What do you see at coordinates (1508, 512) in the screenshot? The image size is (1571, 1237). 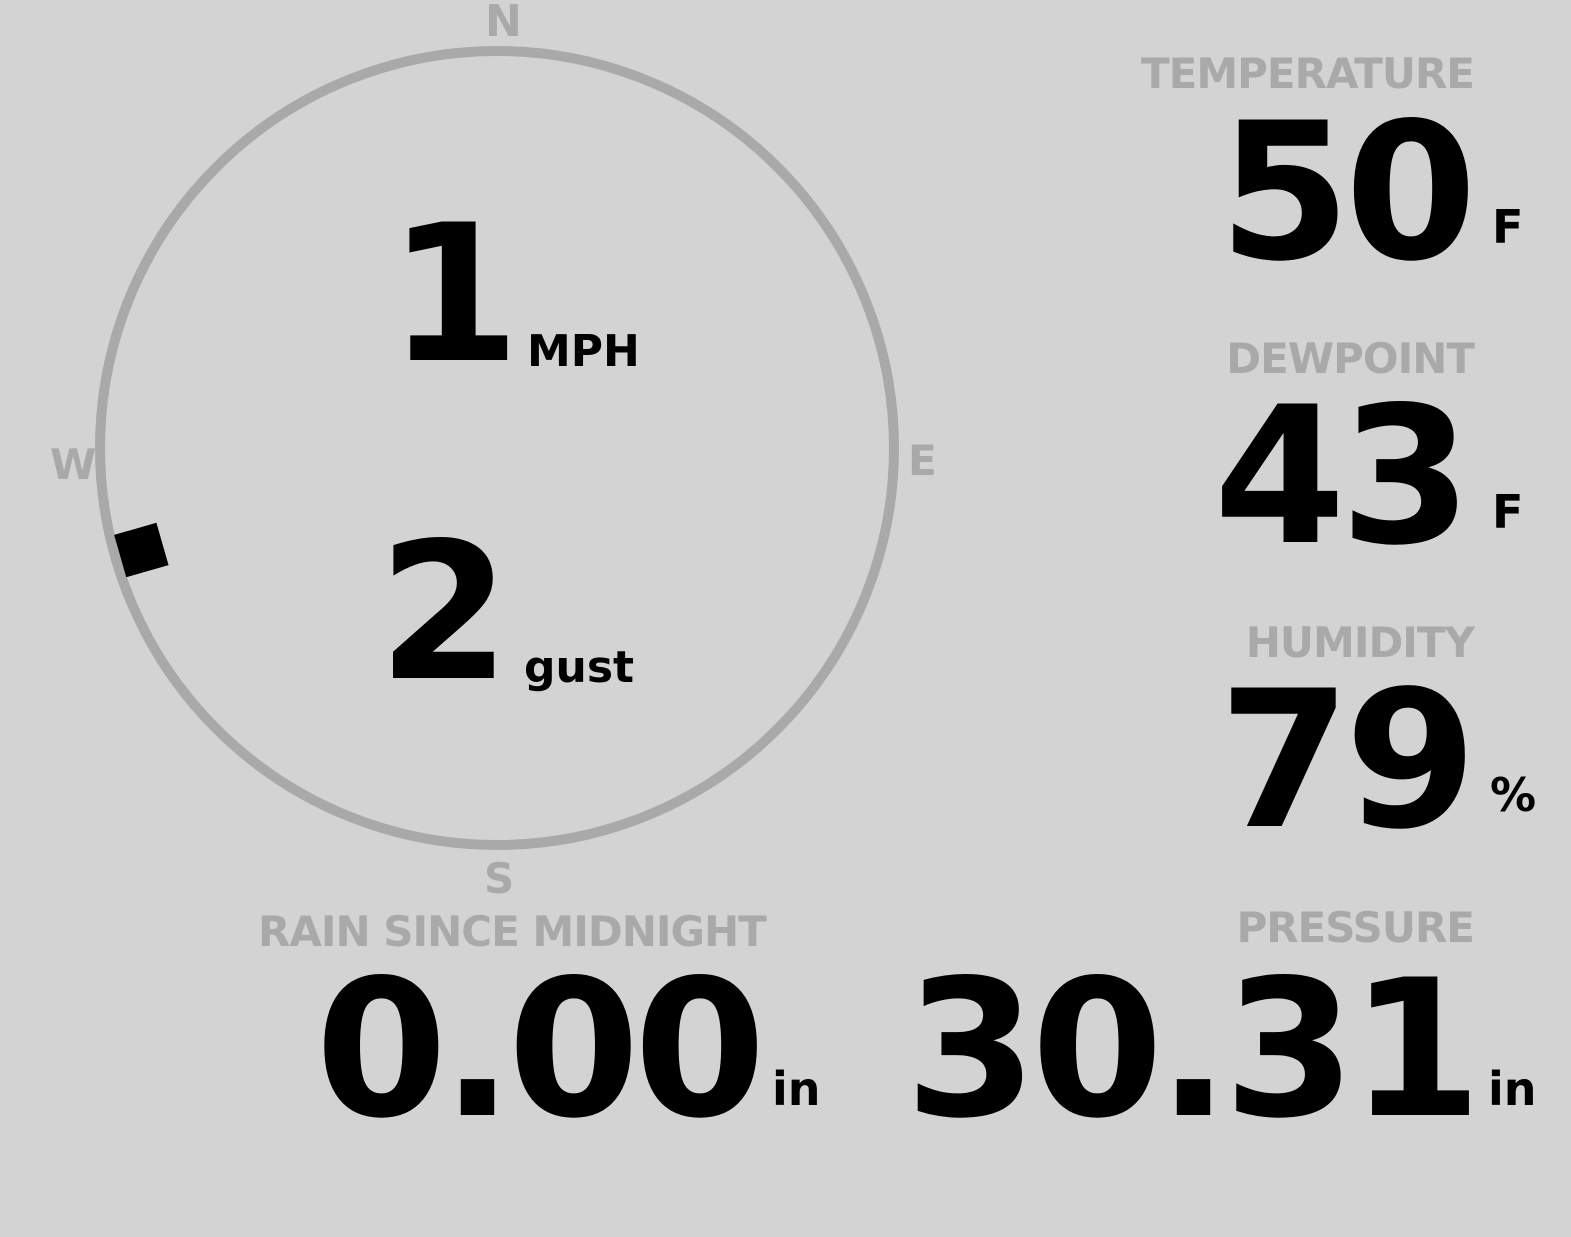 I see `dewpoint-unit: F` at bounding box center [1508, 512].